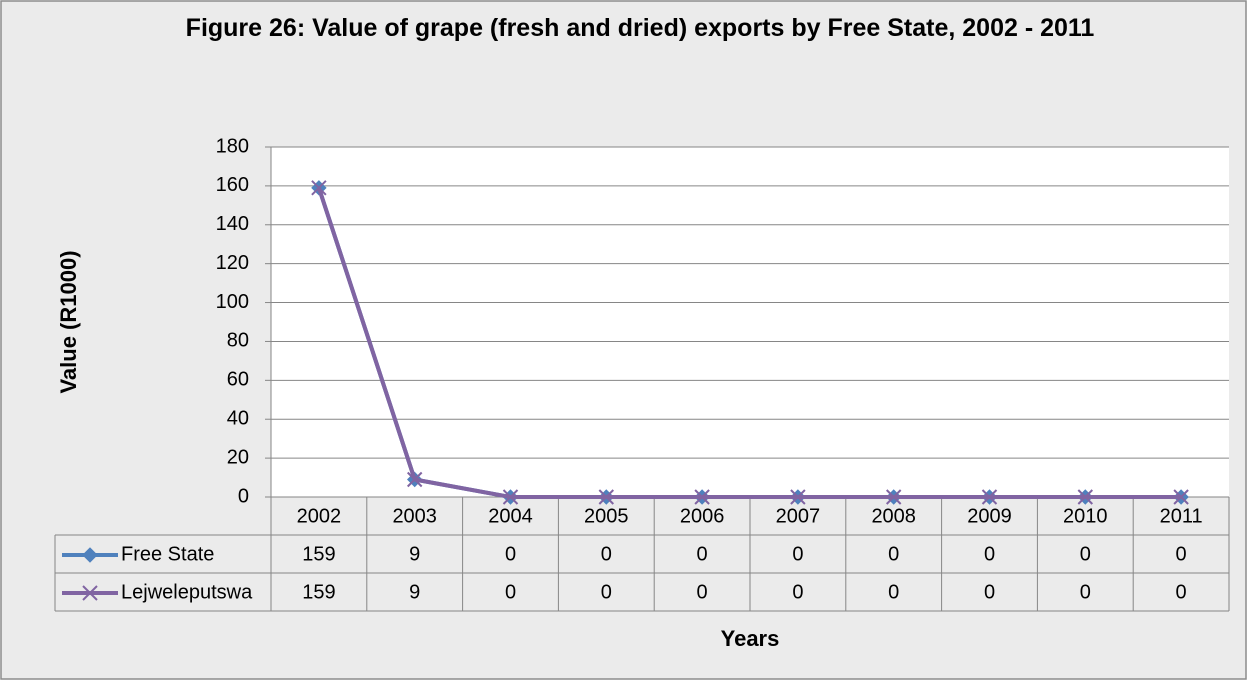 This screenshot has height=680, width=1247. What do you see at coordinates (798, 516) in the screenshot?
I see `x-tick-label: 2007` at bounding box center [798, 516].